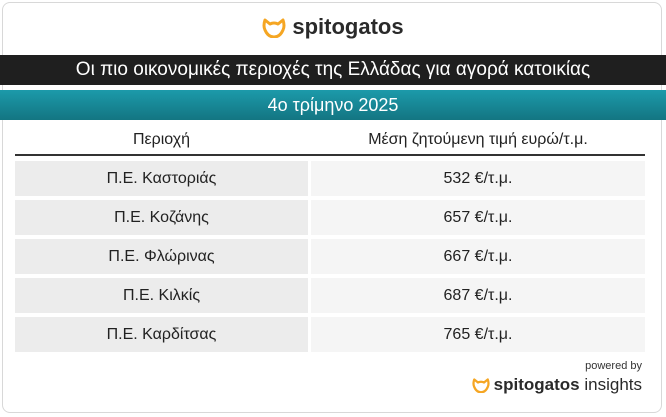  Describe the element at coordinates (330, 155) in the screenshot. I see `header-rule` at that location.